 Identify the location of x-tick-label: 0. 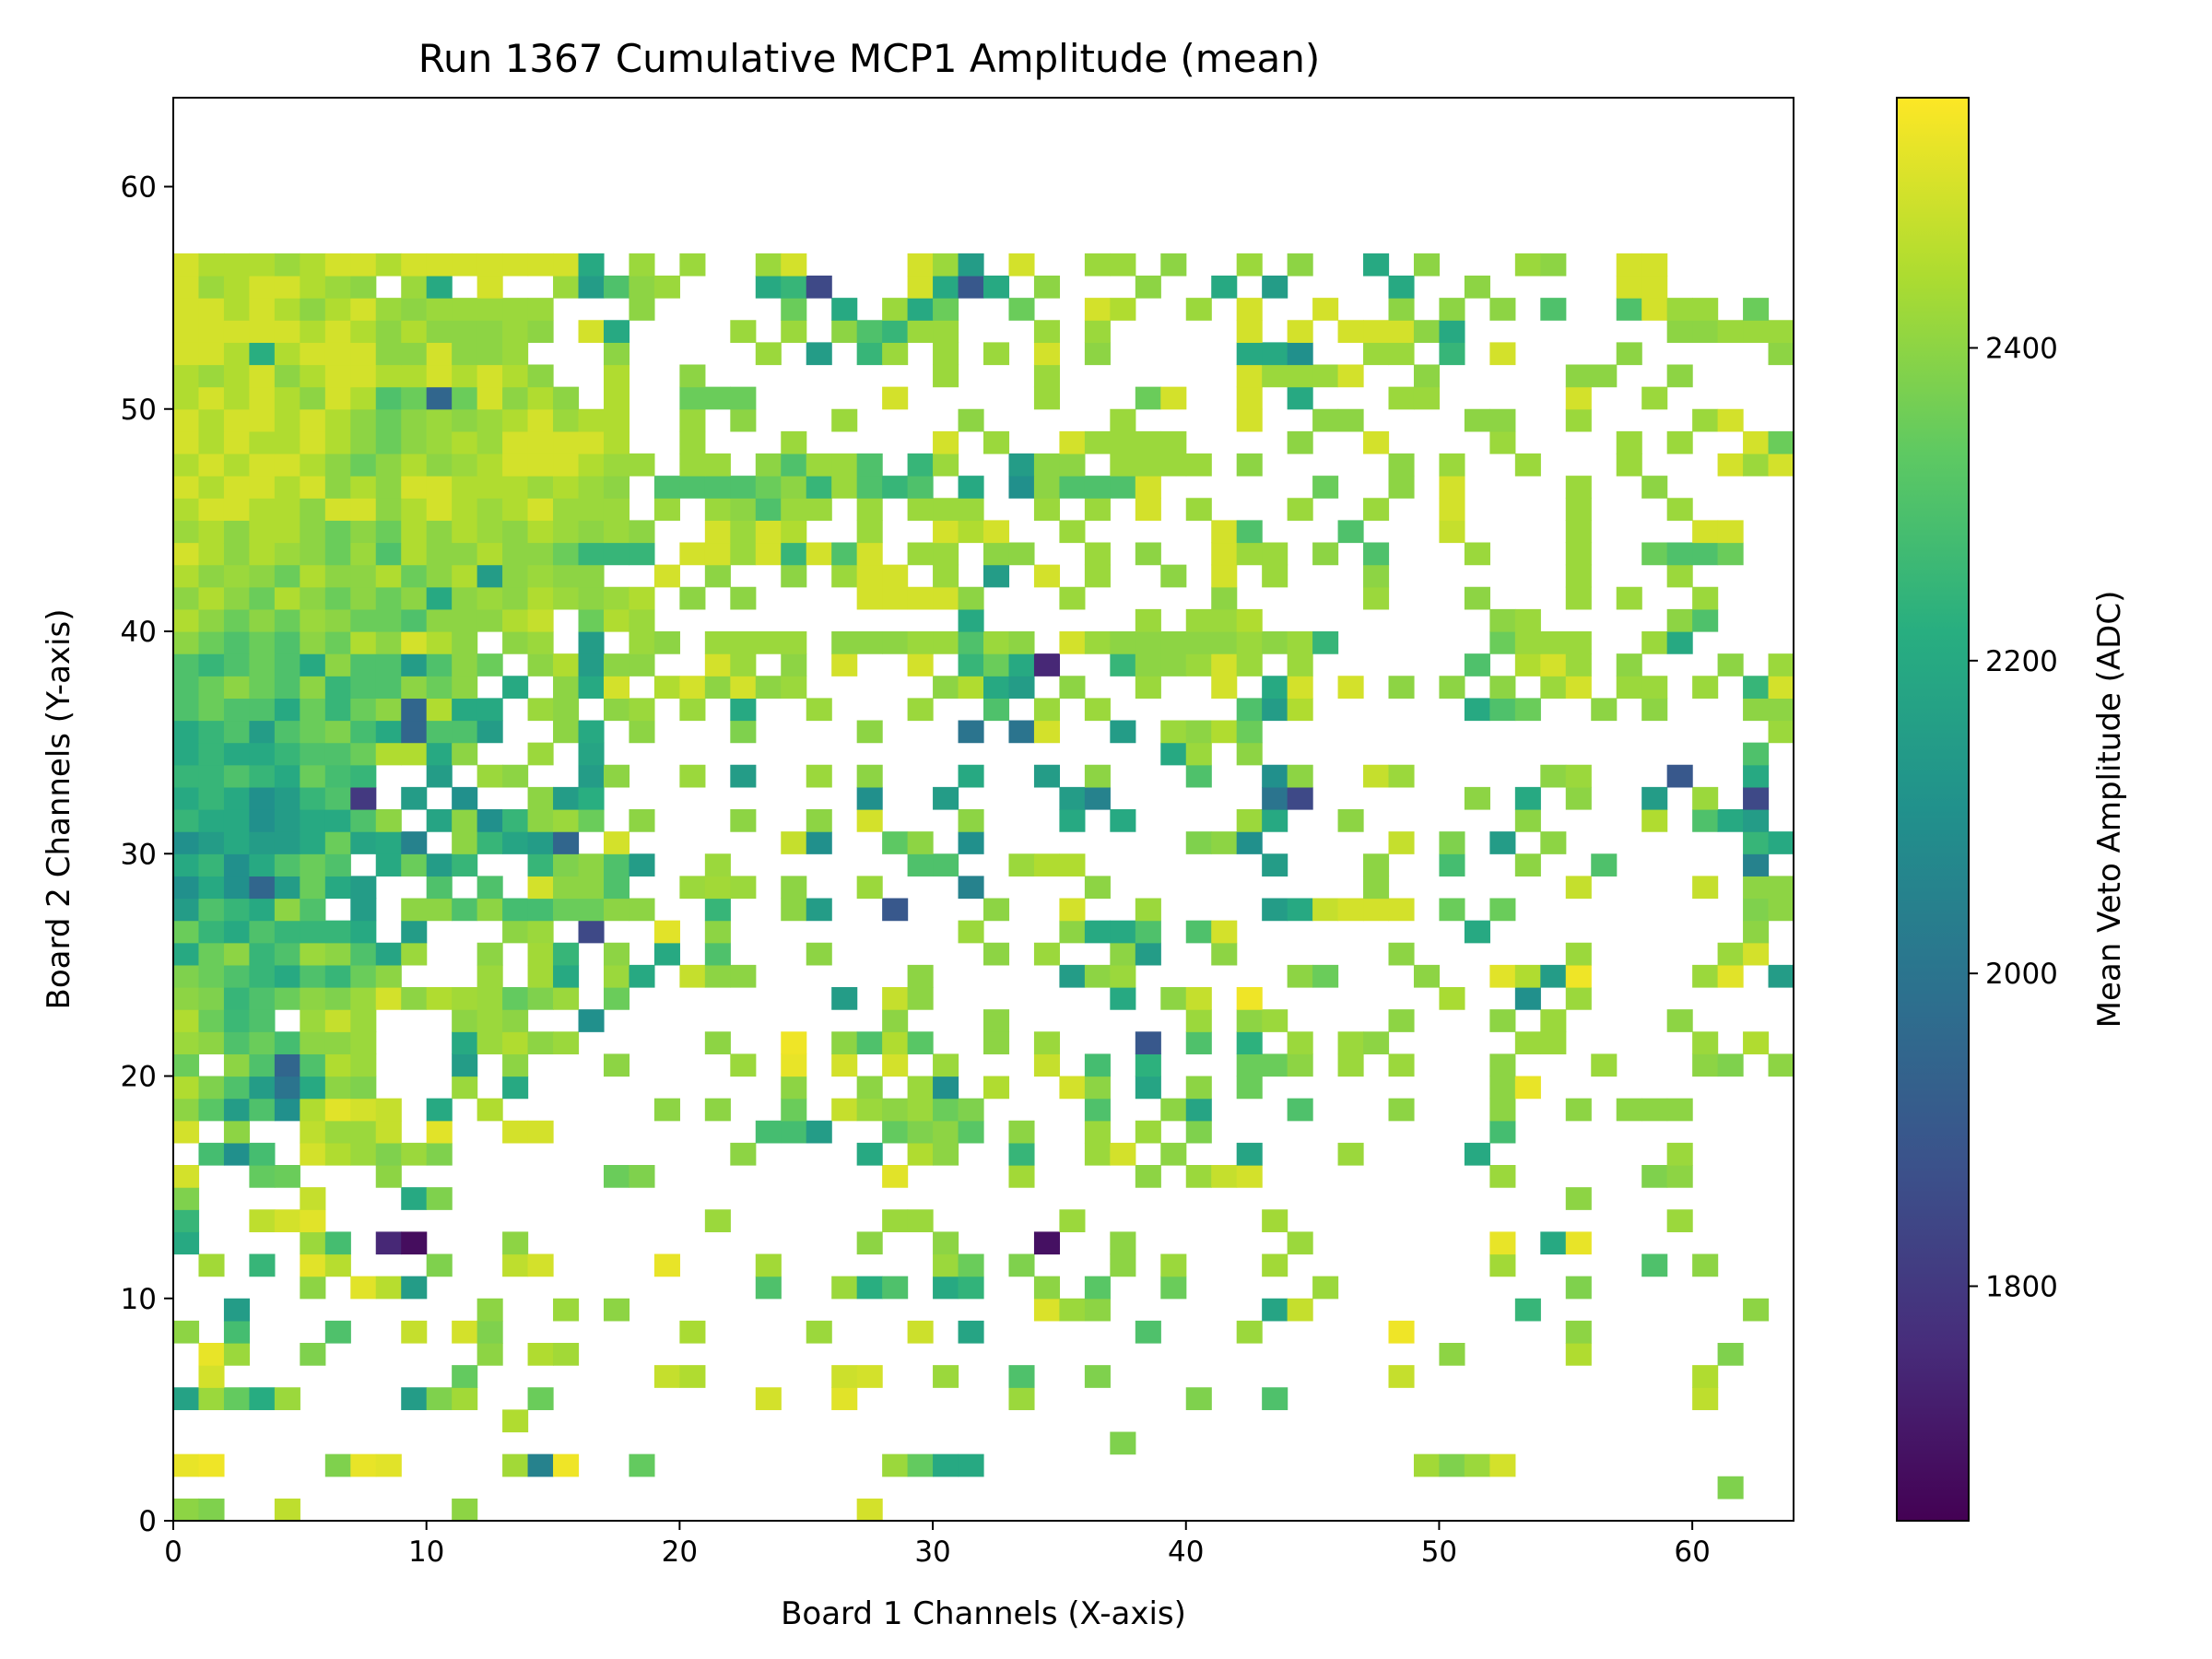
(173, 1552).